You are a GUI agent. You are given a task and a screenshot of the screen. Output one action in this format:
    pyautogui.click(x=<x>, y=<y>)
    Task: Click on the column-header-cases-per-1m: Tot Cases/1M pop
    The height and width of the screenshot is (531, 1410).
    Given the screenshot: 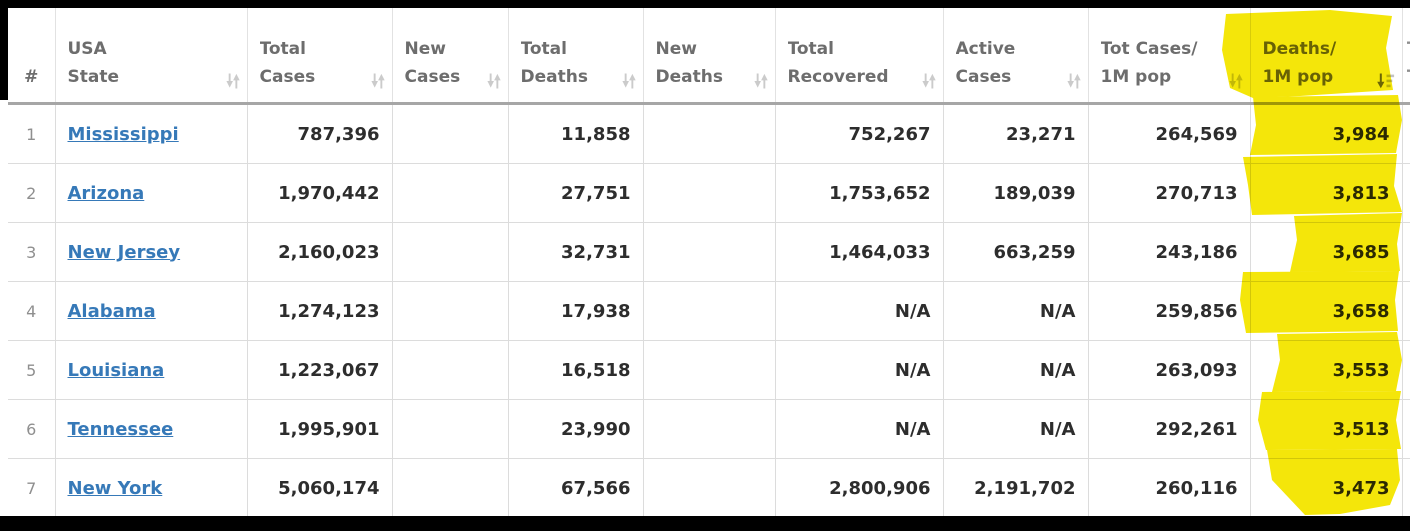 What is the action you would take?
    pyautogui.click(x=1168, y=56)
    